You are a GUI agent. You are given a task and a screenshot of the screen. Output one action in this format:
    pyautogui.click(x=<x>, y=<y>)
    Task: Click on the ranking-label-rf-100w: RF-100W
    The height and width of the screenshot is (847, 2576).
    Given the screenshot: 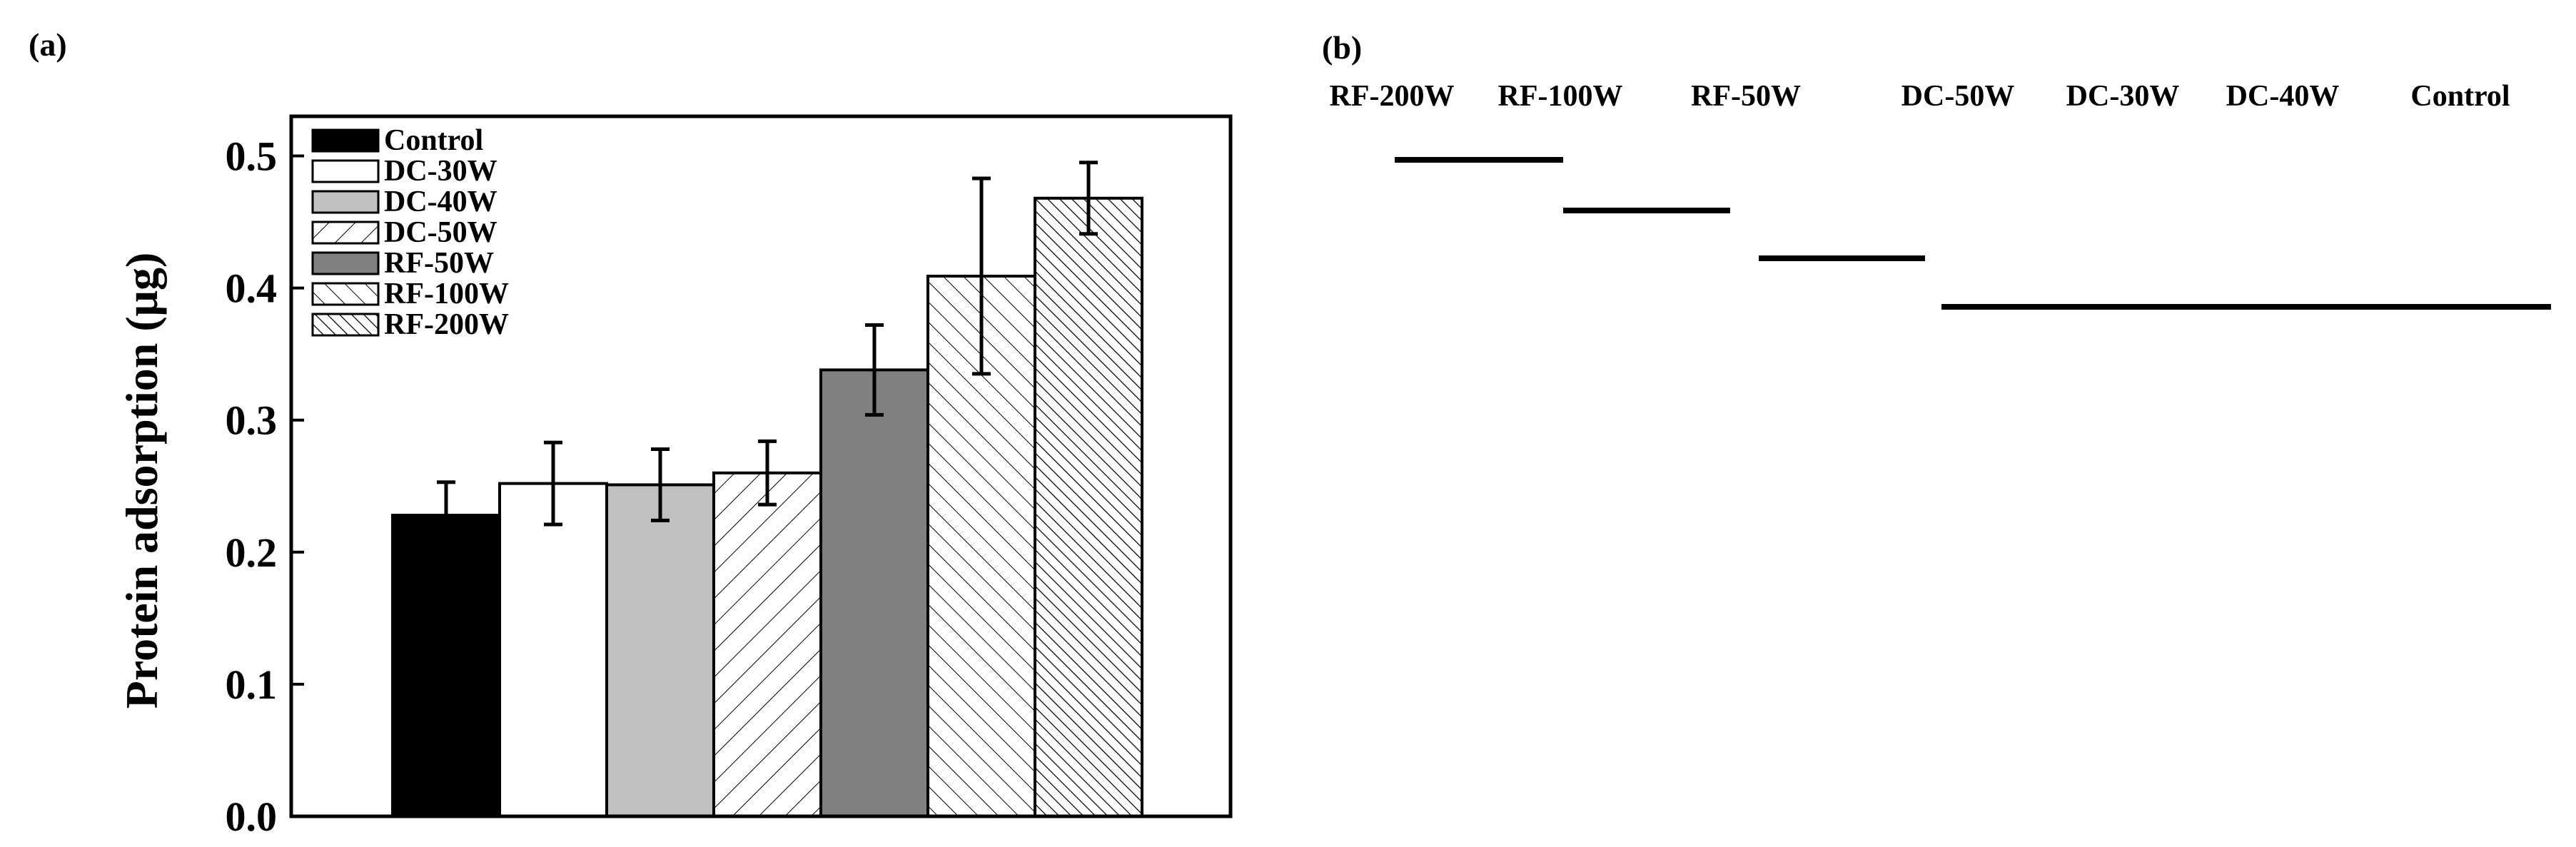 What is the action you would take?
    pyautogui.click(x=1560, y=96)
    